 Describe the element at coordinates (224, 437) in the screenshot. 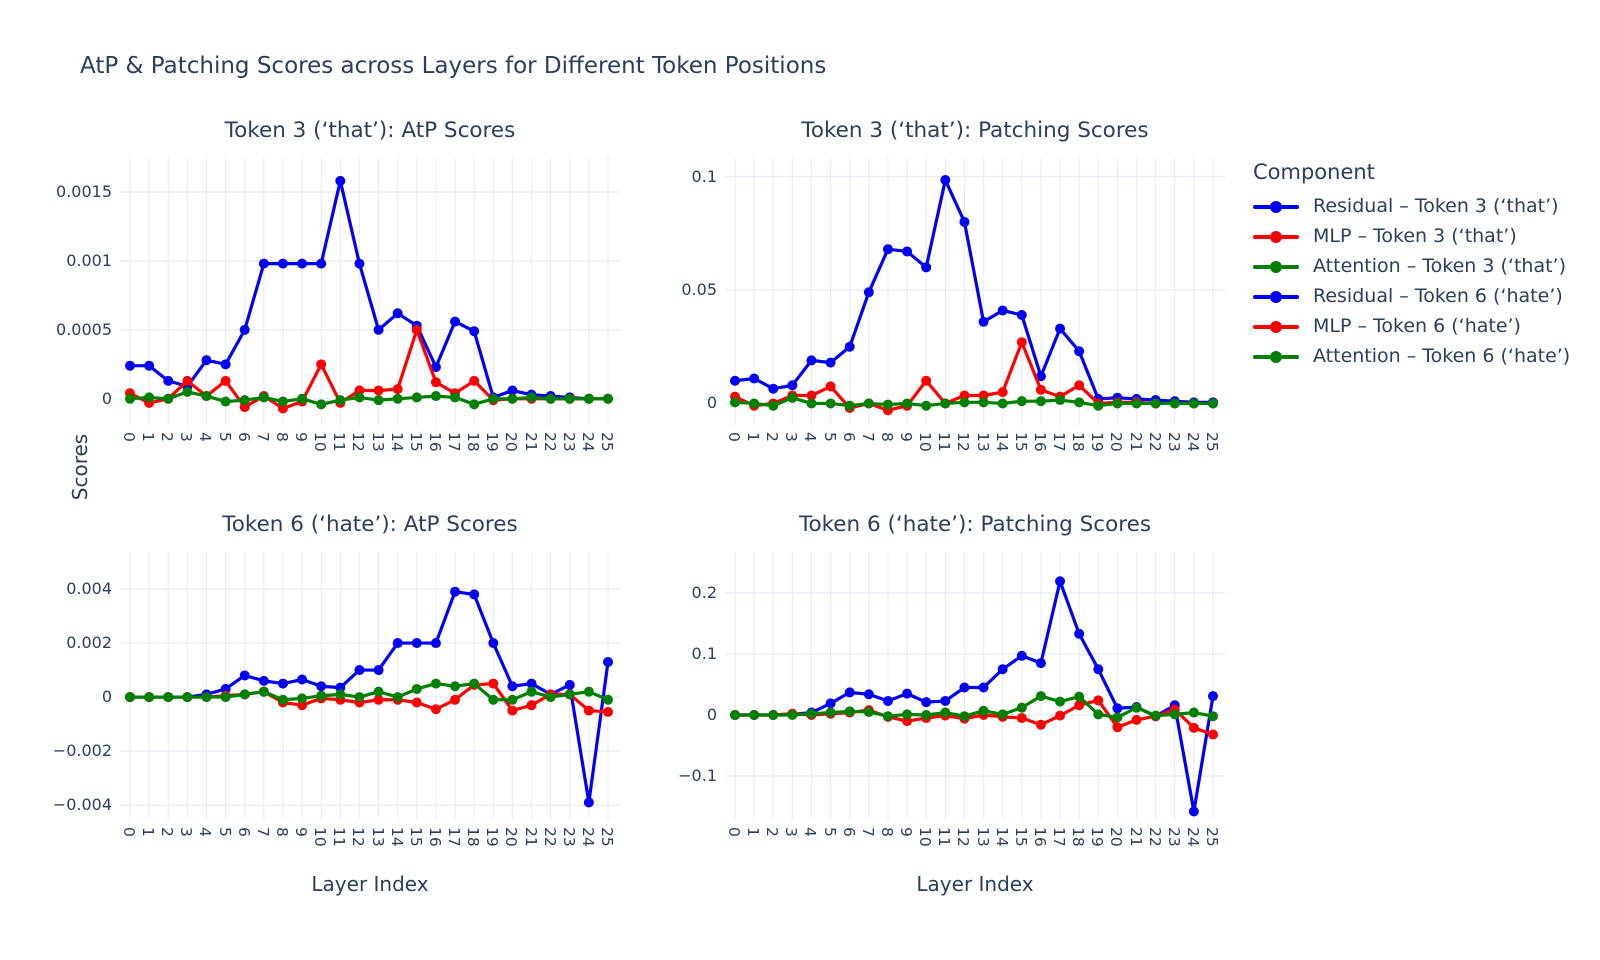

I see `x-tick-label: 5` at that location.